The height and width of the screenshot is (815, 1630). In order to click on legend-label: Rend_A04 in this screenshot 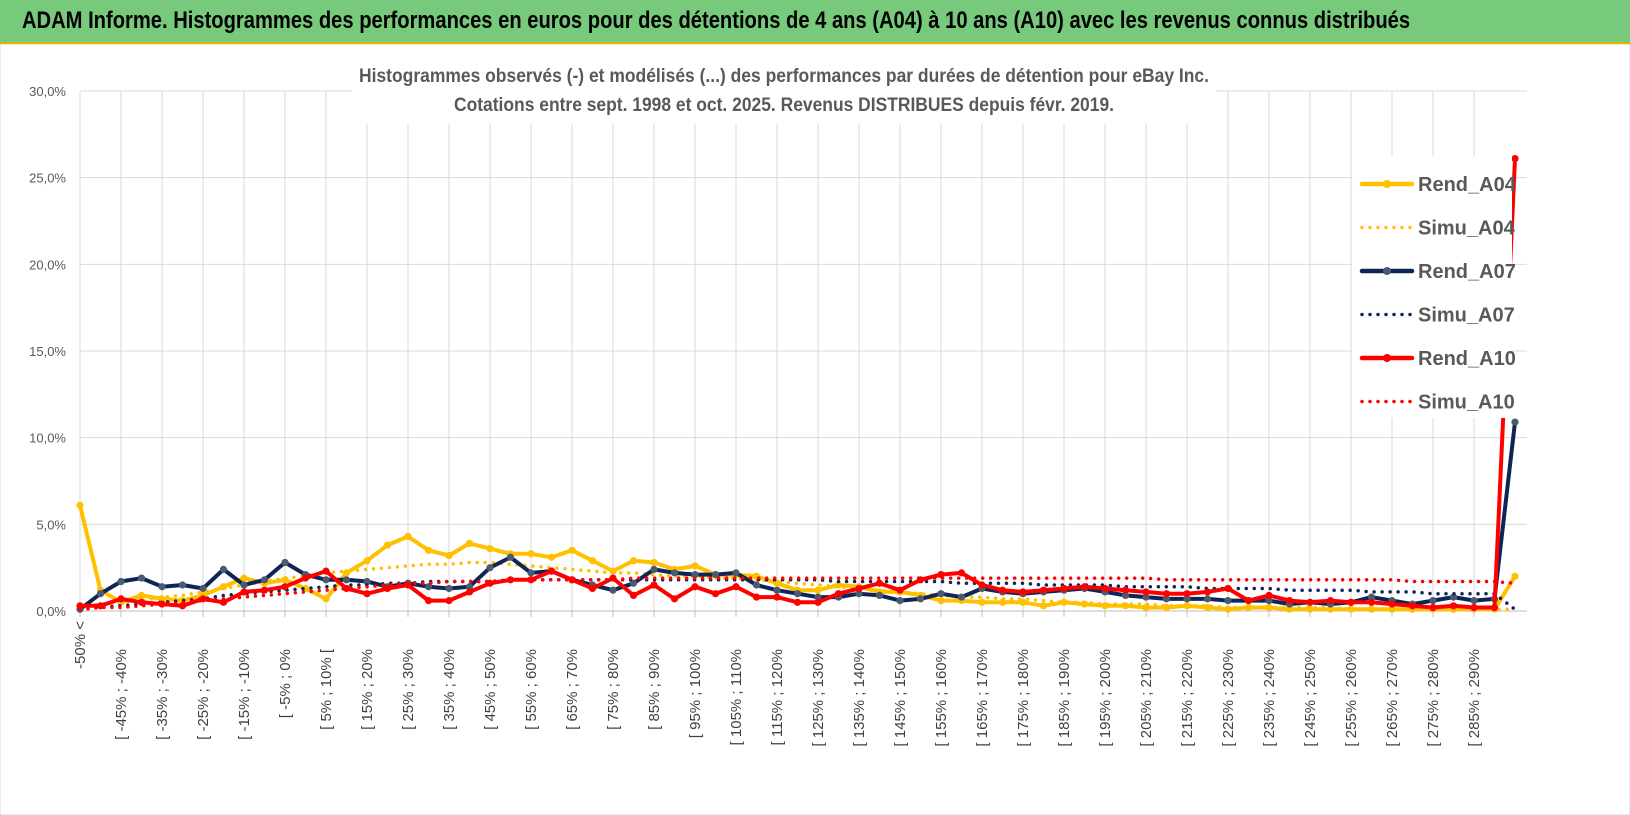, I will do `click(1467, 185)`.